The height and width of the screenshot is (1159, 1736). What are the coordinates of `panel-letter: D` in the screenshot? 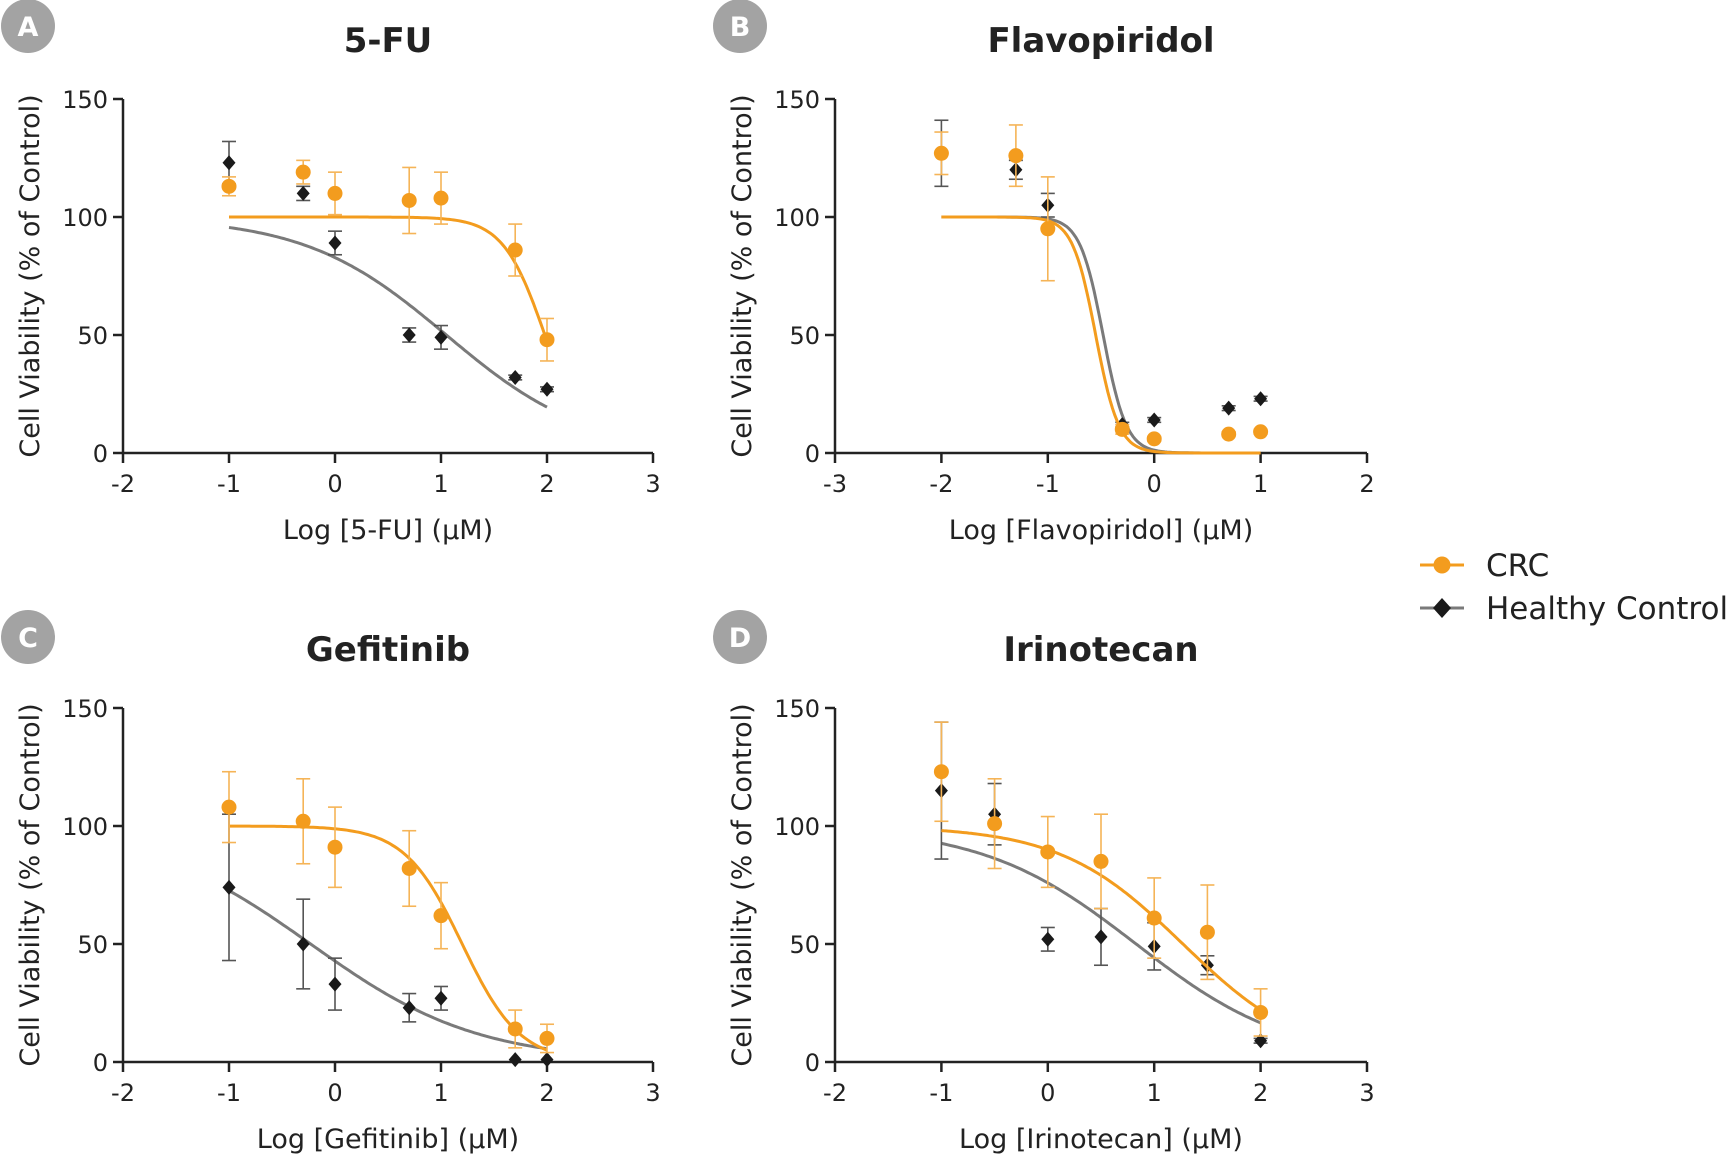 It's located at (740, 638).